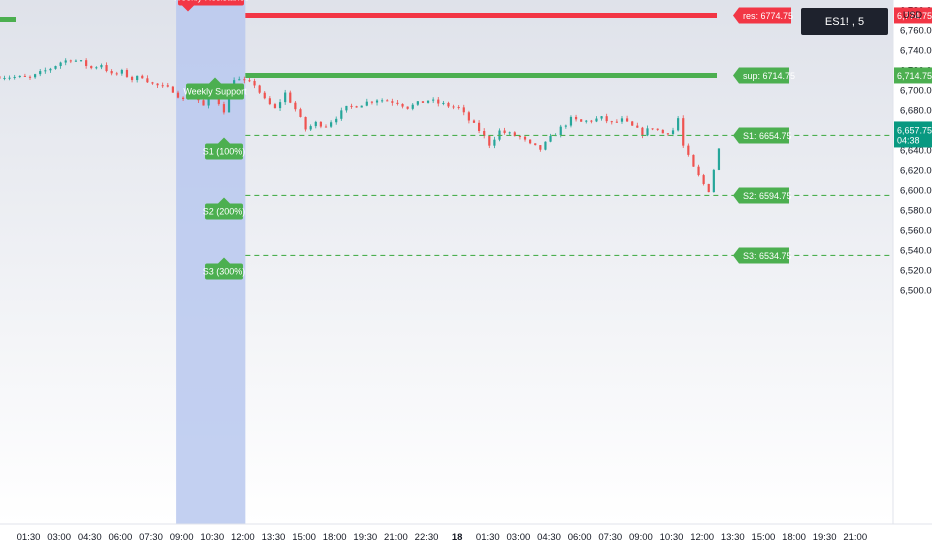  I want to click on x-tick-label: 03:00, so click(519, 537).